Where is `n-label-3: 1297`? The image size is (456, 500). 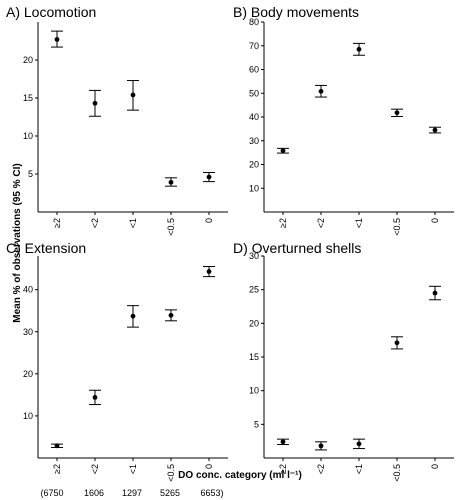
n-label-3: 1297 is located at coordinates (132, 493).